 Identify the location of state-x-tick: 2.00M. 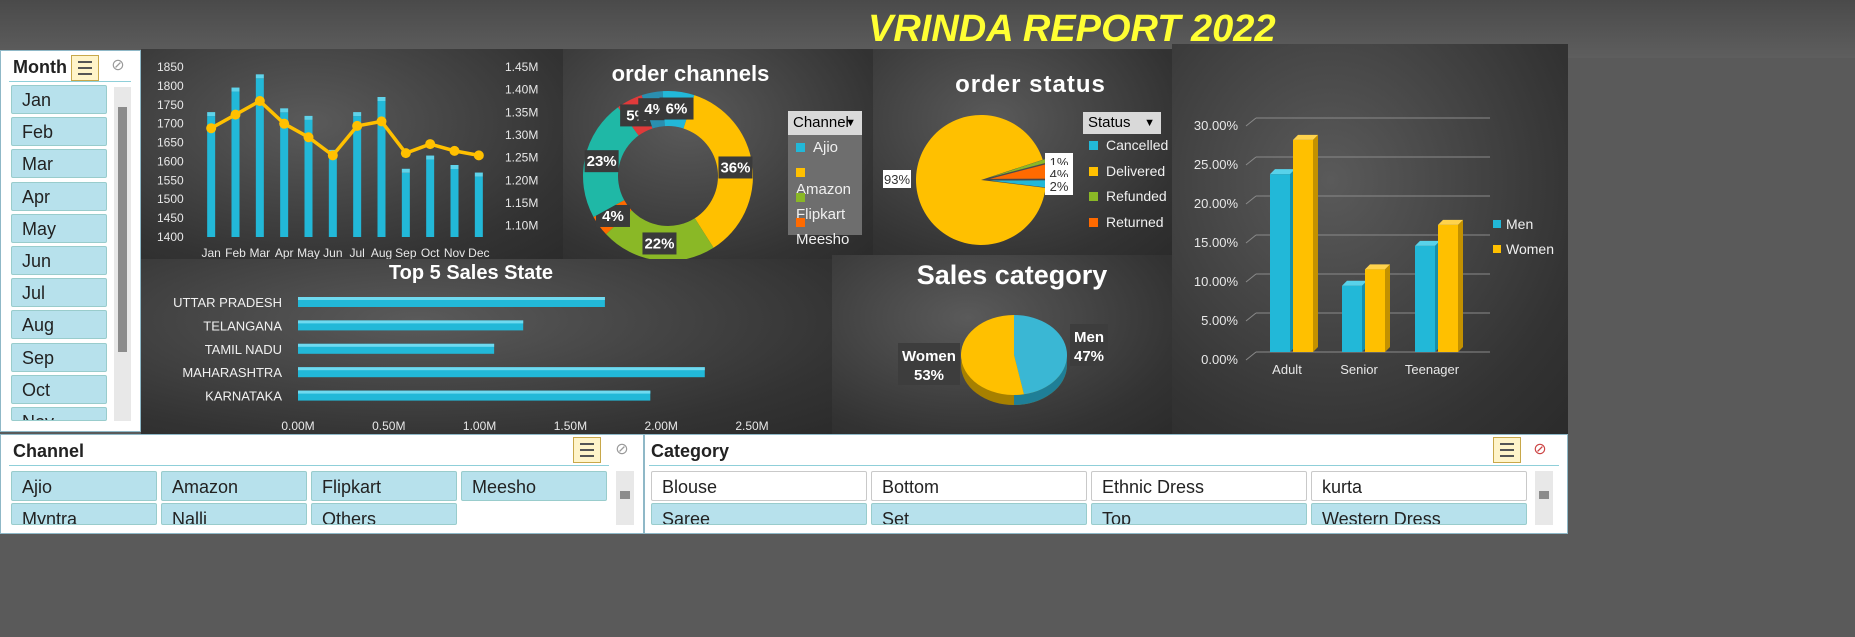
(661, 426).